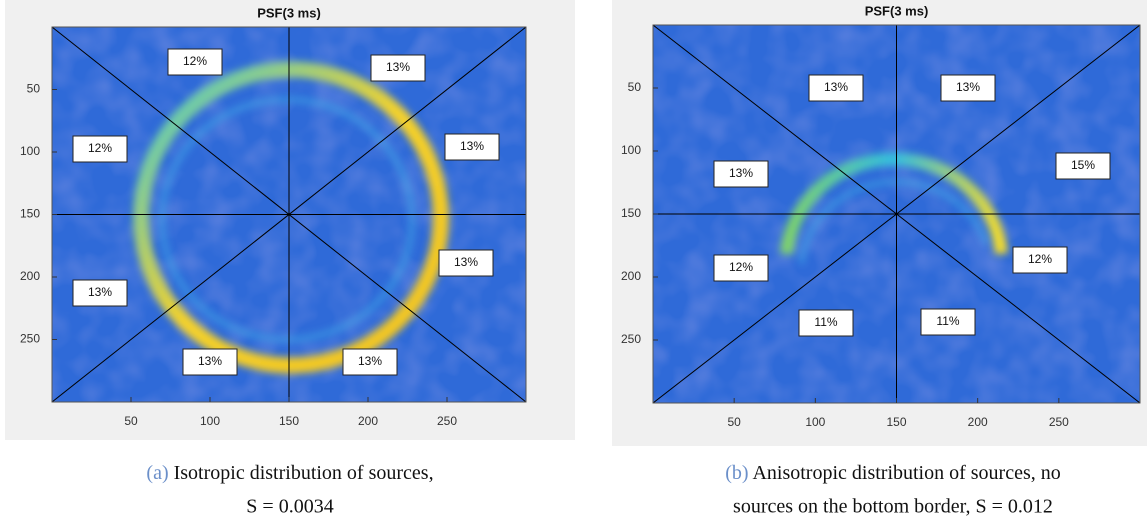 Image resolution: width=1147 pixels, height=531 pixels. Describe the element at coordinates (289, 507) in the screenshot. I see `caption-line: S = 0.0034` at that location.